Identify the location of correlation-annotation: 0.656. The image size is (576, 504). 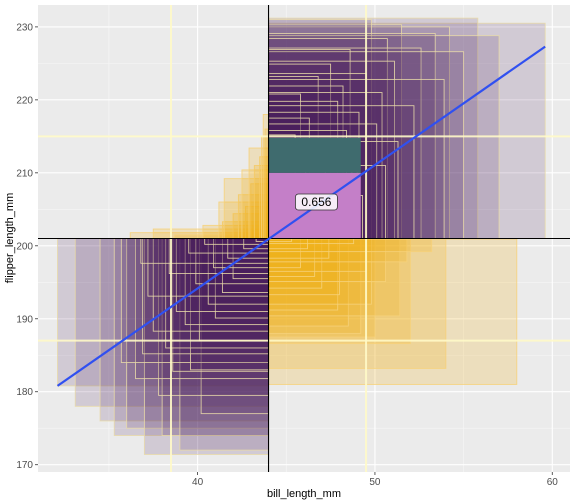
(316, 202).